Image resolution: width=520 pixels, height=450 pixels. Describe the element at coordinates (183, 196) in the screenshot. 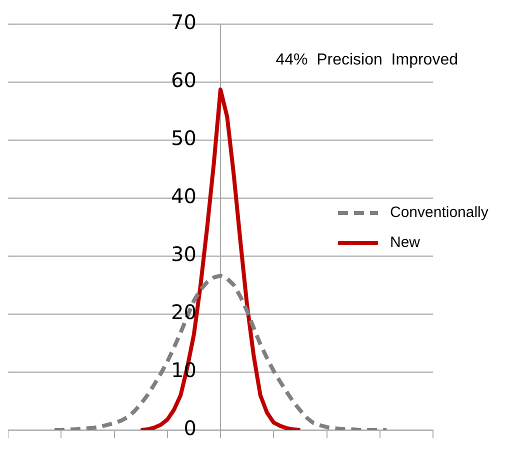

I see `y-tick-label: 40` at that location.